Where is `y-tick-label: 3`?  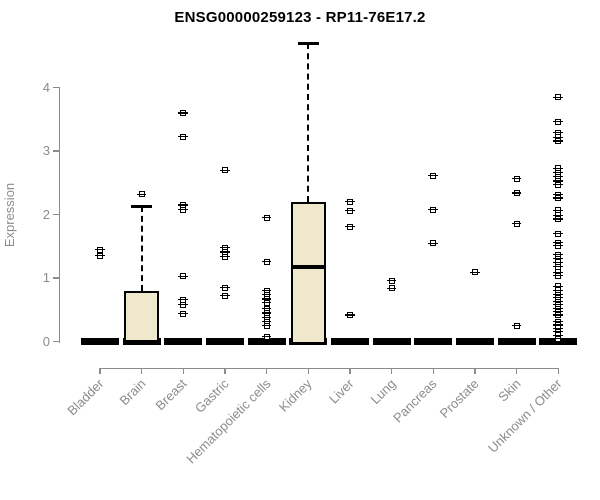 y-tick-label: 3 is located at coordinates (46, 151).